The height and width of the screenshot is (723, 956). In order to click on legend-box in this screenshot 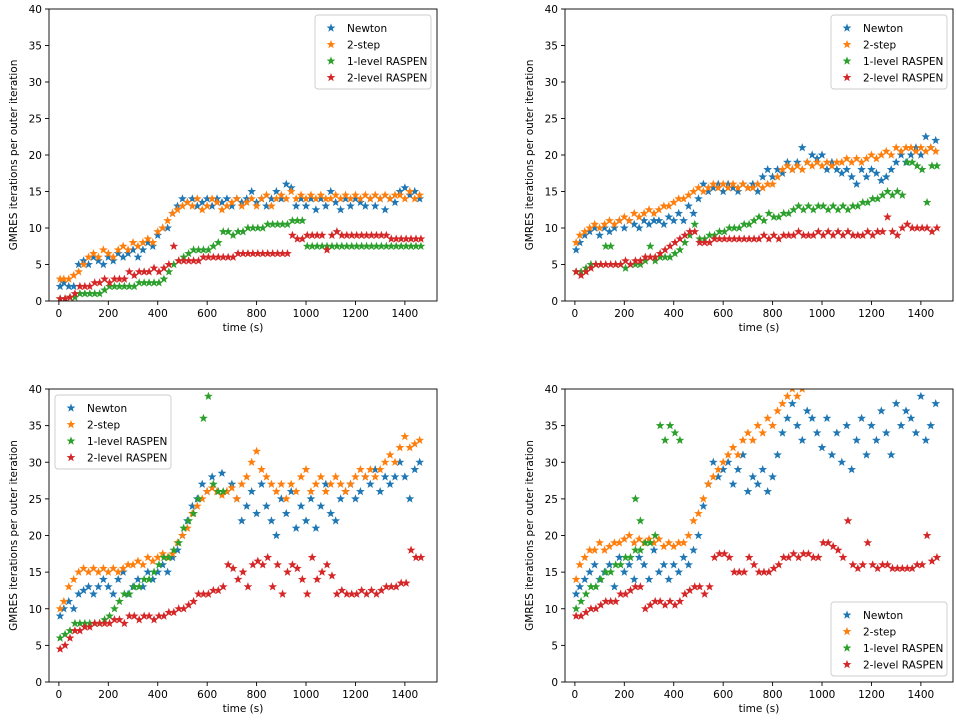, I will do `click(889, 639)`.